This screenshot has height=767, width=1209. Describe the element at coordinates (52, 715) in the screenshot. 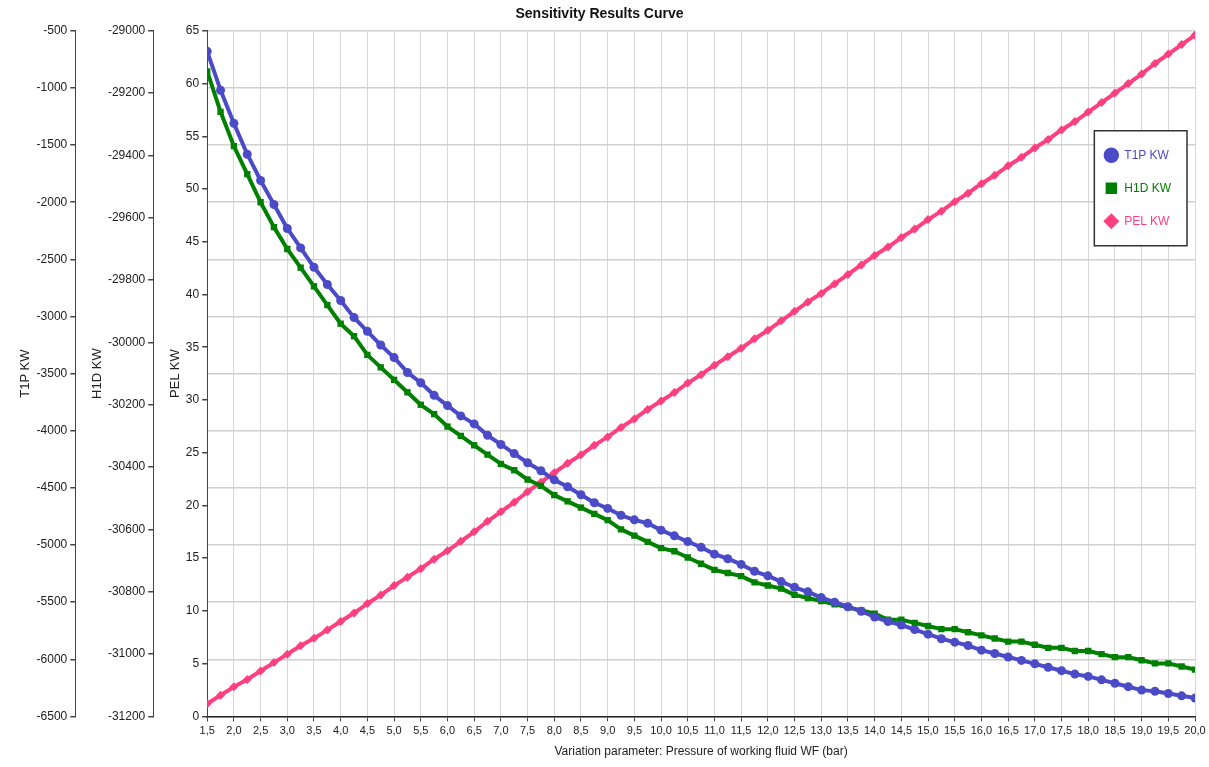

I see `y-tick-label: -6500` at that location.